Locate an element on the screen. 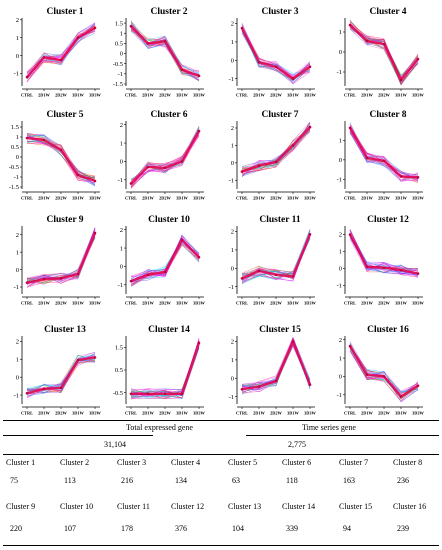  cluster-name-cell: Cluster 7 is located at coordinates (354, 462).